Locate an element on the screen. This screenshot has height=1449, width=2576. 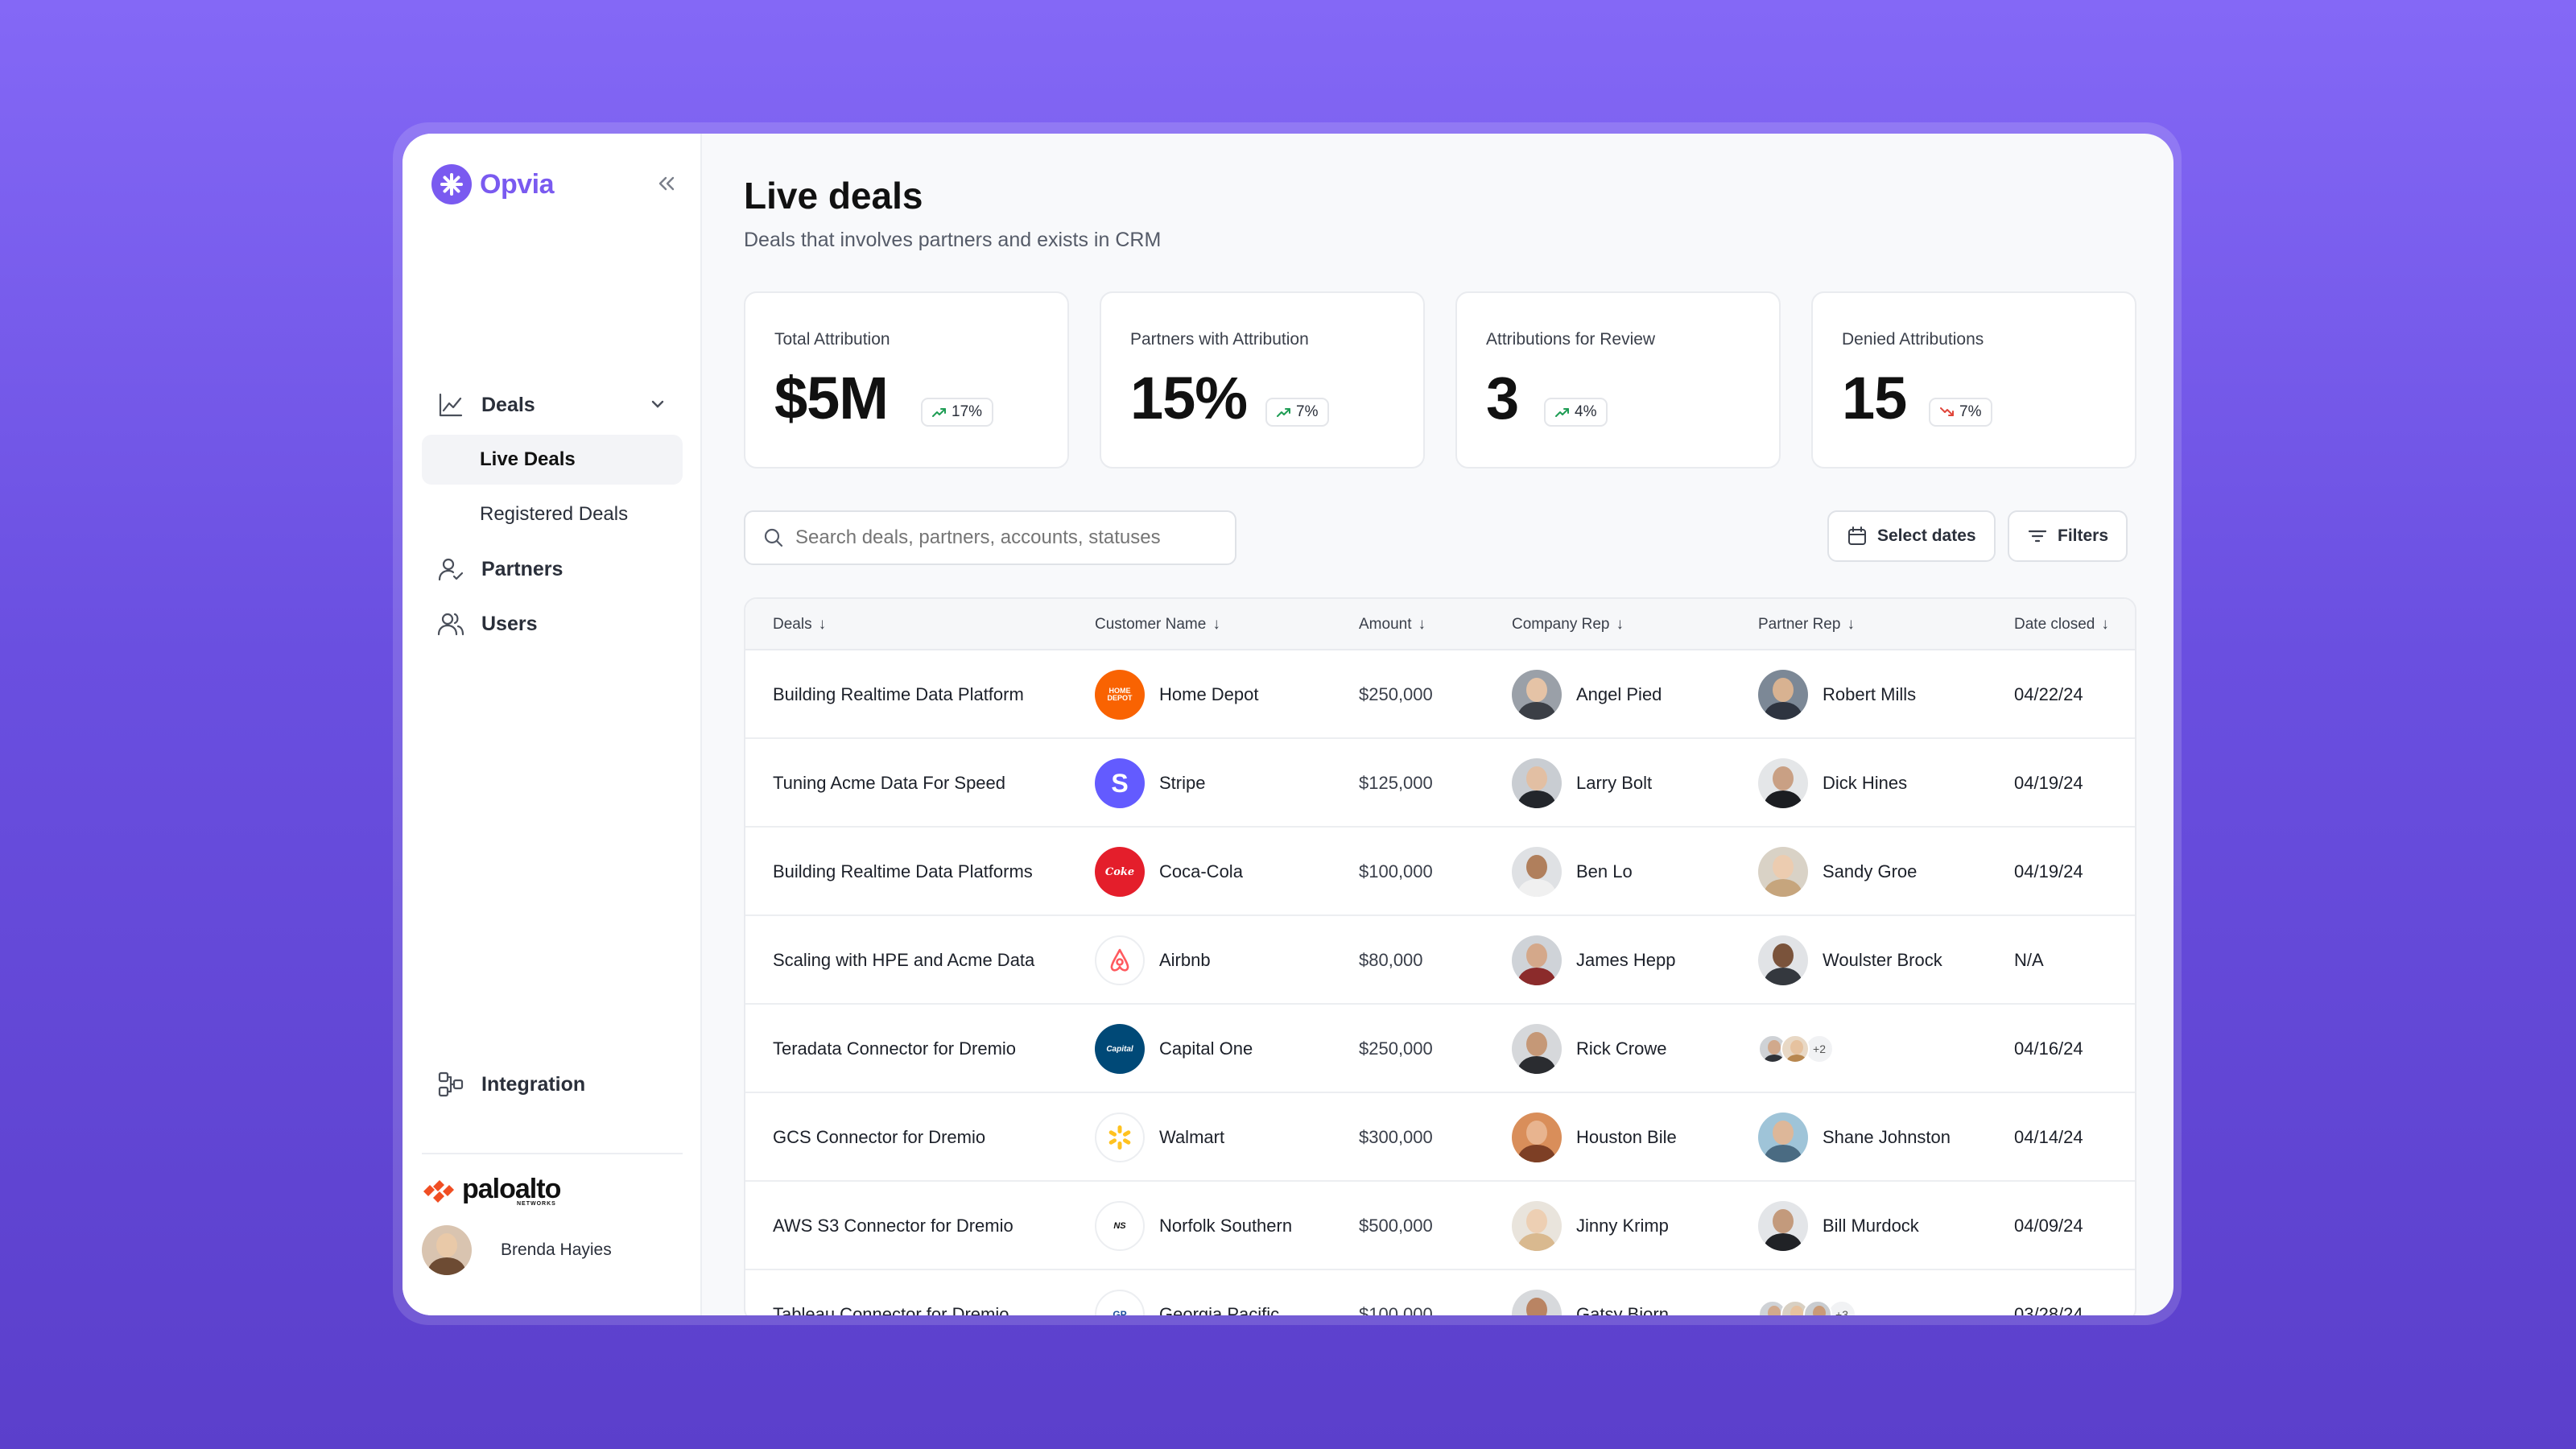
partner-rep-name: Robert Mills is located at coordinates (1870, 694).